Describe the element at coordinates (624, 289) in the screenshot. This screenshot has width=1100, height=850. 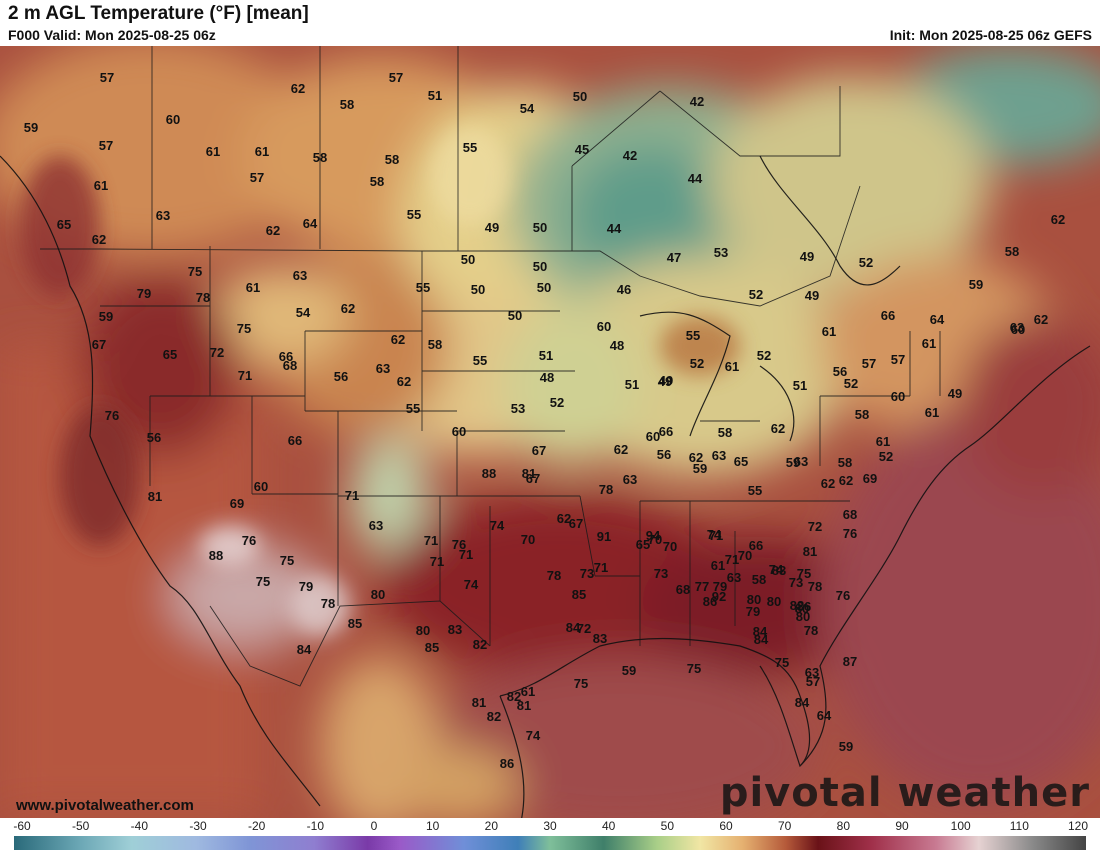
I see `temperature-point-label: 46` at that location.